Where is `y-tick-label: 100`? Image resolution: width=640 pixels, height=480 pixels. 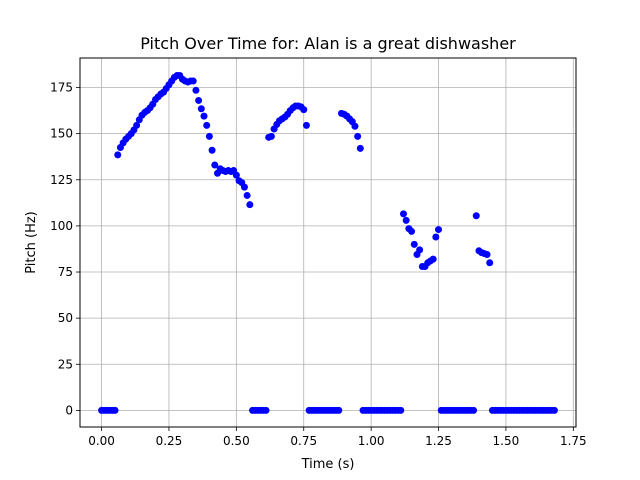
y-tick-label: 100 is located at coordinates (61, 226).